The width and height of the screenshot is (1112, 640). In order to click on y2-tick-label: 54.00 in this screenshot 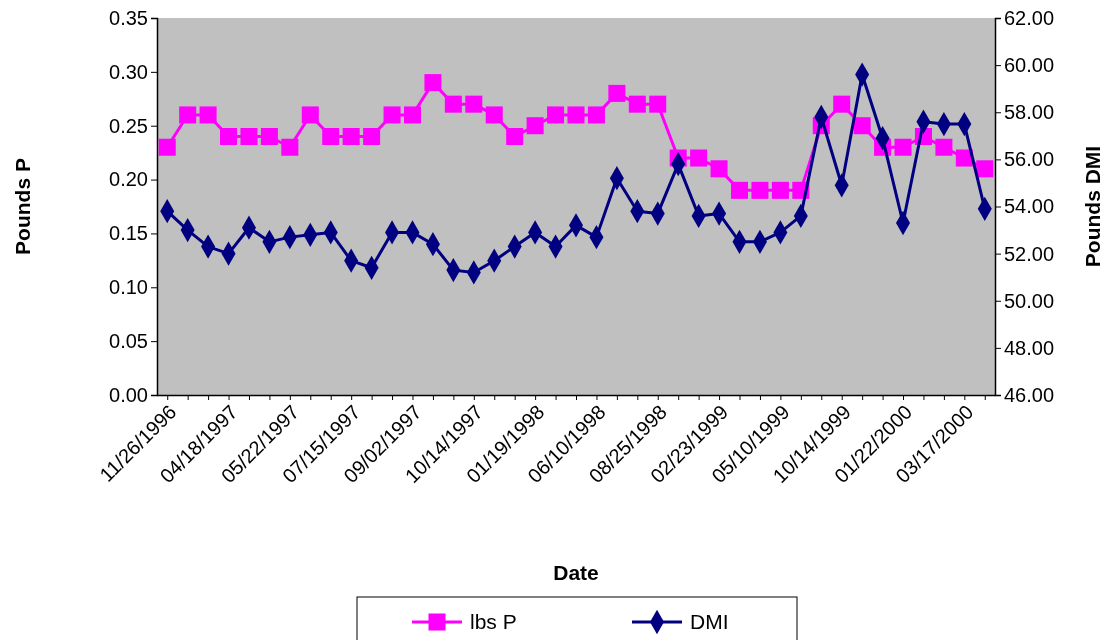, I will do `click(1029, 206)`.